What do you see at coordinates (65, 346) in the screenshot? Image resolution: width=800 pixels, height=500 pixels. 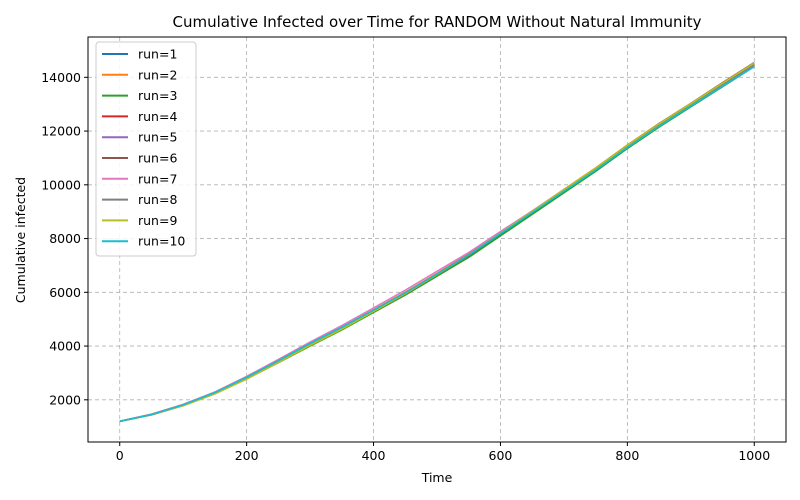 I see `y-tick-label: 4000` at bounding box center [65, 346].